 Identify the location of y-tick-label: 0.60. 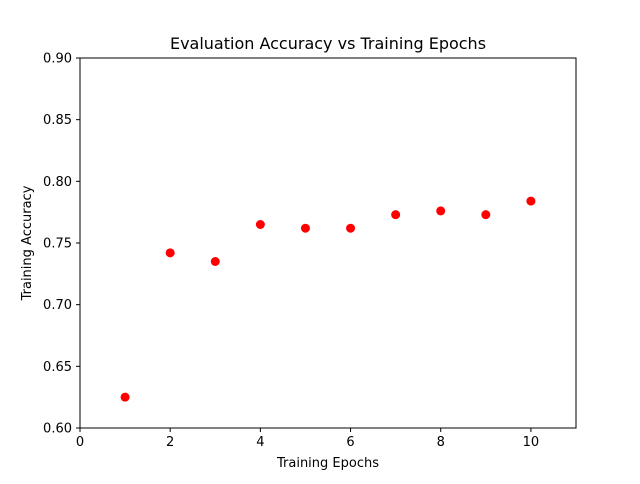
(57, 429).